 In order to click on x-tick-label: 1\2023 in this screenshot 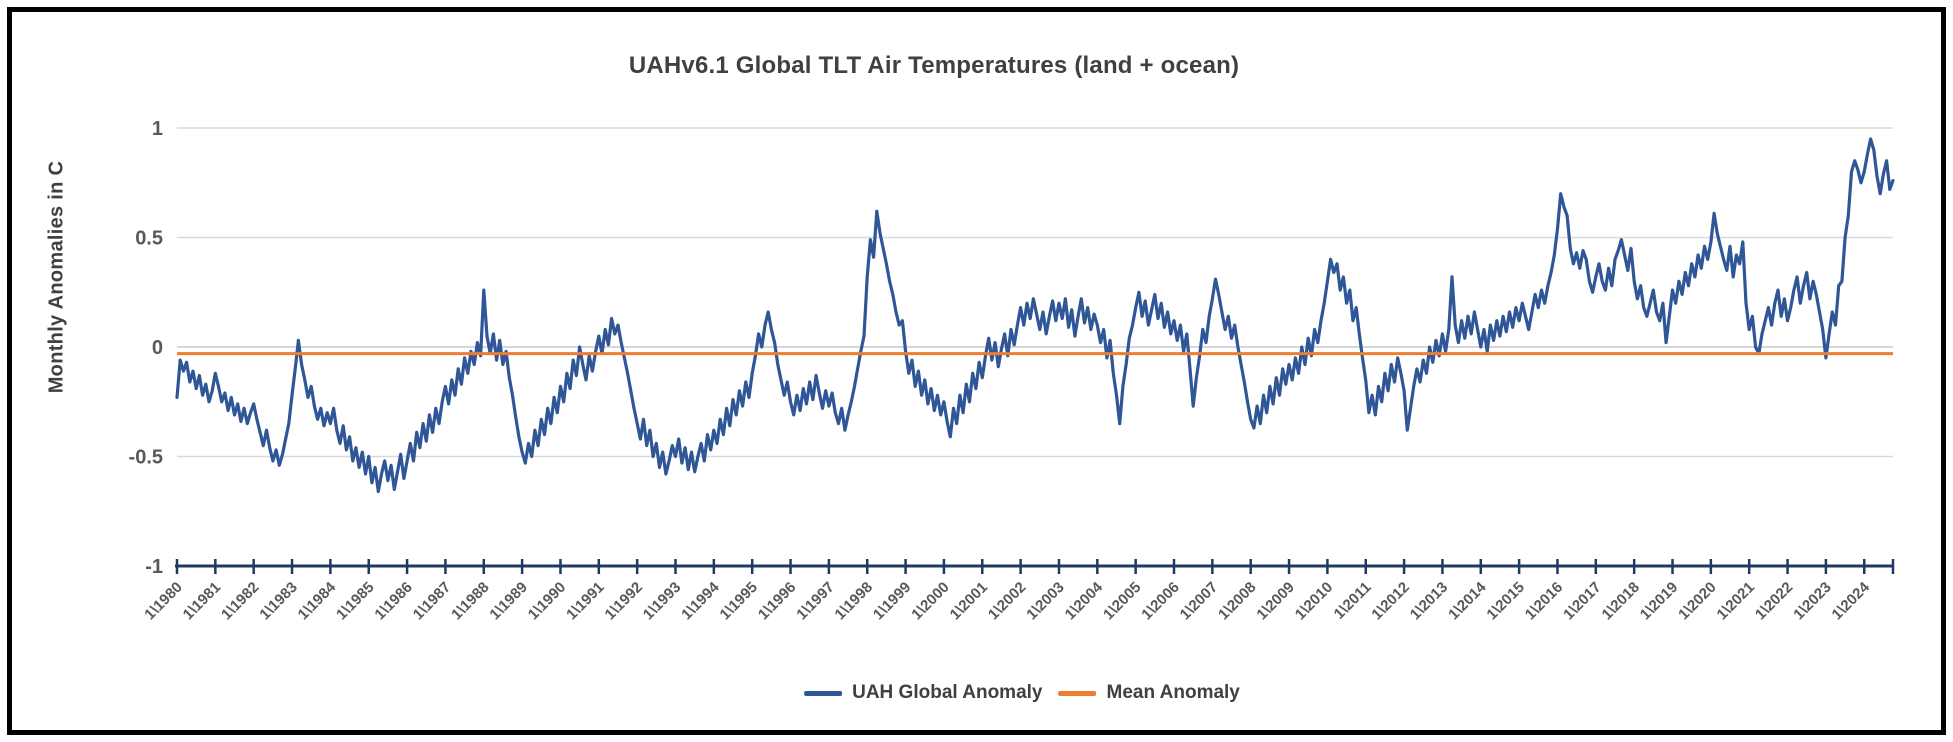, I will do `click(1812, 601)`.